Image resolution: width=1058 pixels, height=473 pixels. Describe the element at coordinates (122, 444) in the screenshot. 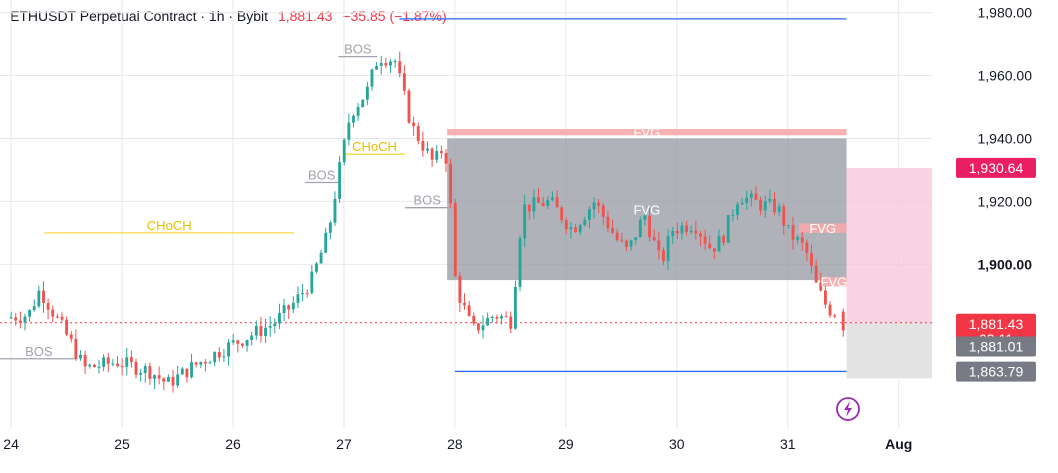

I see `x-tick-label: 25` at that location.